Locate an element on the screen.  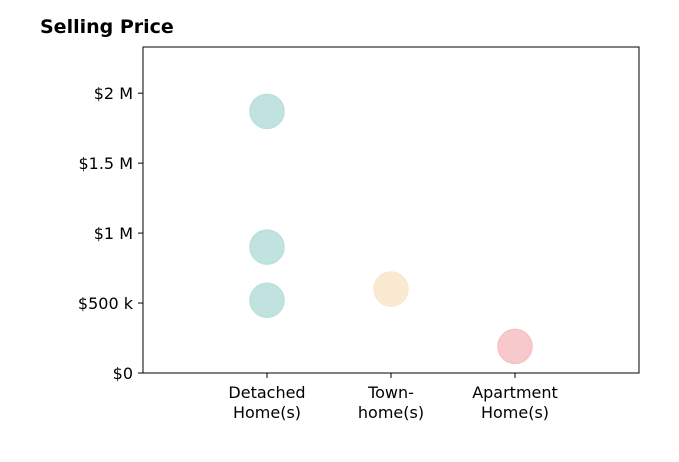
y-tick-label-3: $1.5 M is located at coordinates (105, 163).